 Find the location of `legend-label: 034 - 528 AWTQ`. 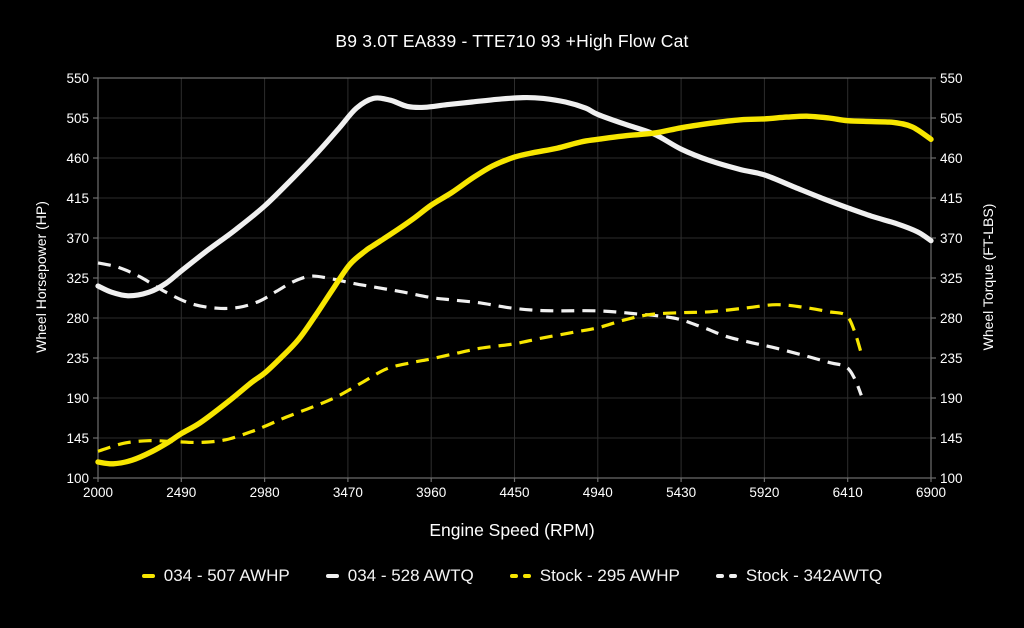

legend-label: 034 - 528 AWTQ is located at coordinates (410, 575).